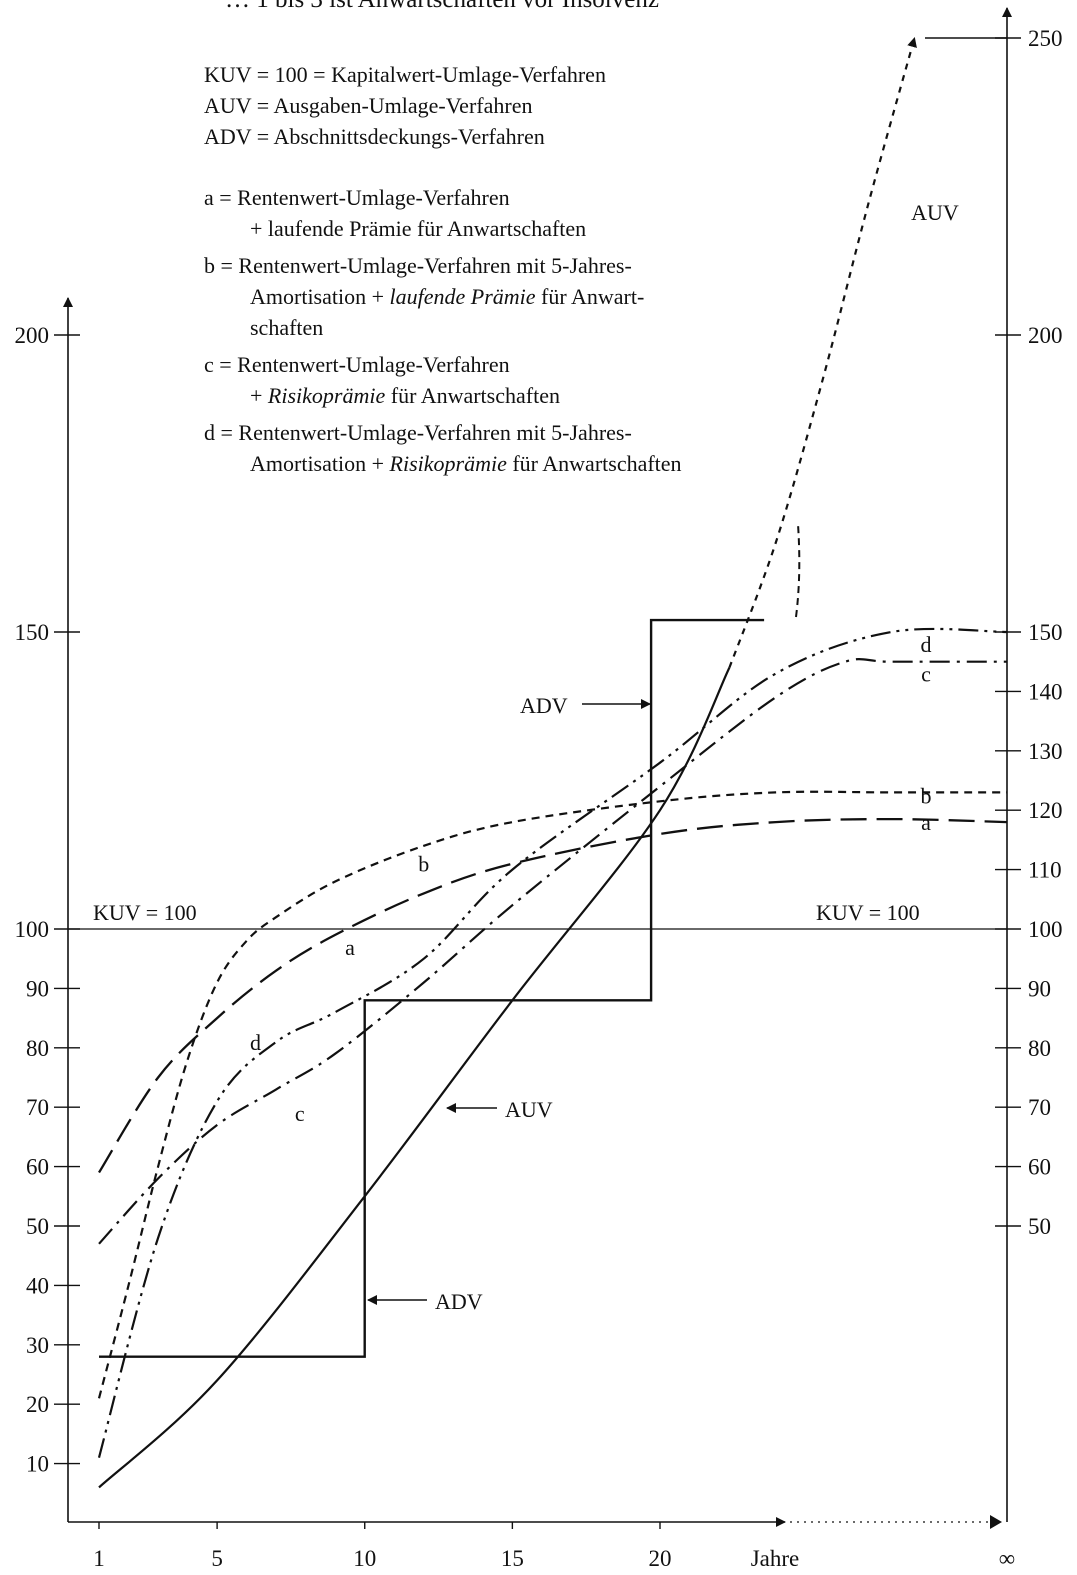  Describe the element at coordinates (37, 1226) in the screenshot. I see `left-y-tick-label: 50` at that location.